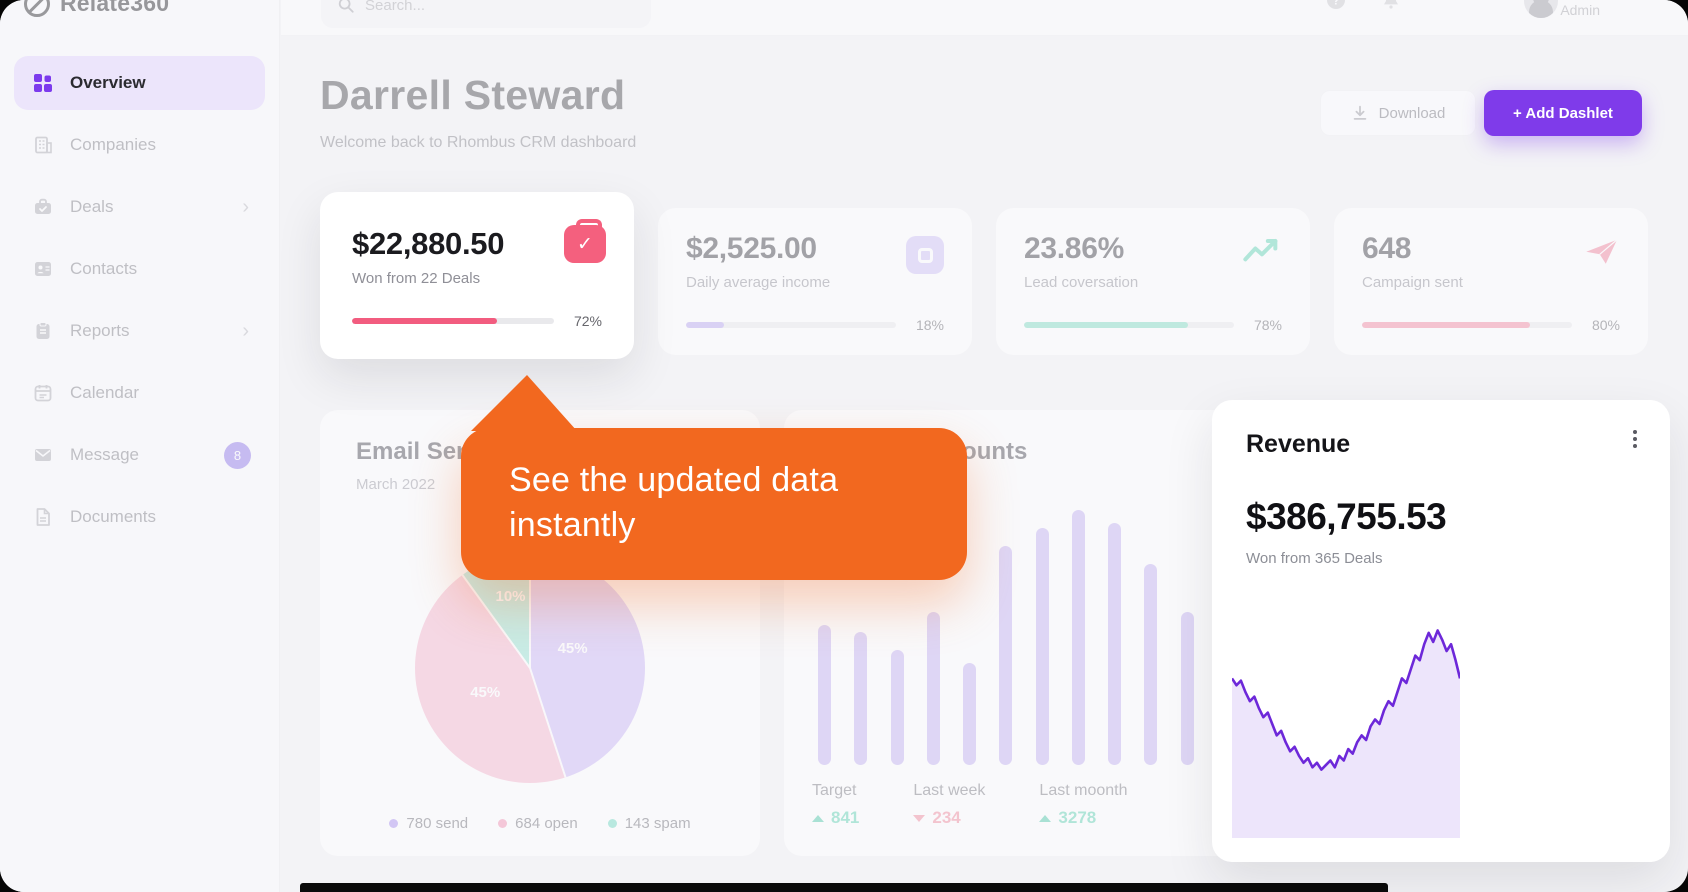 The image size is (1688, 892). I want to click on legend-label: 684 open, so click(546, 823).